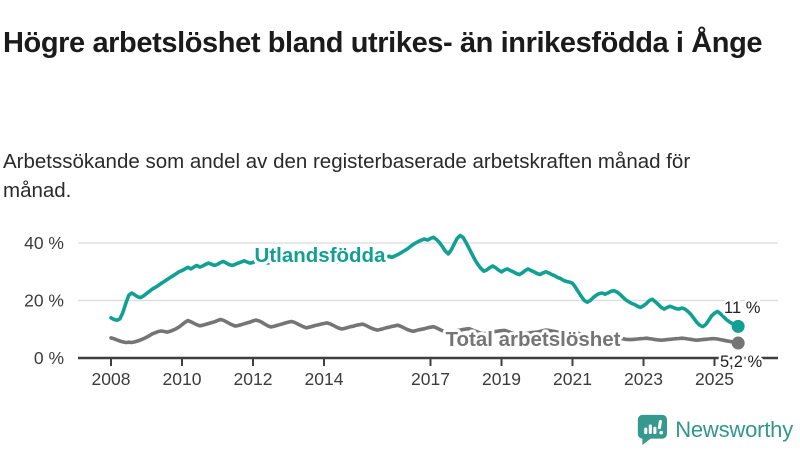 The width and height of the screenshot is (800, 450). I want to click on svg-text: 40 %, so click(44, 243).